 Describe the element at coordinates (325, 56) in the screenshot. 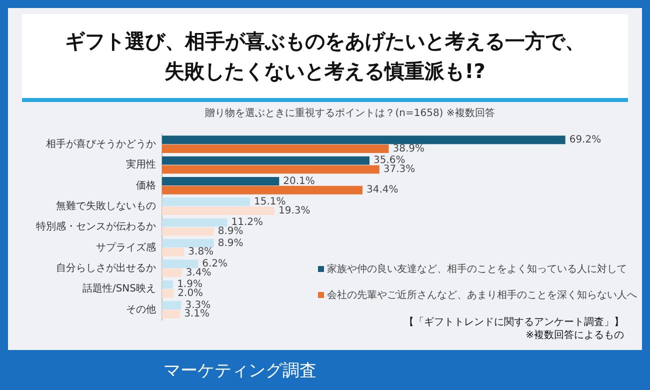

I see `chart-title: ギフト選び、相手が喜ぶものをあげたいと考える一方で、失敗したくないと考える慎重派も!?` at that location.